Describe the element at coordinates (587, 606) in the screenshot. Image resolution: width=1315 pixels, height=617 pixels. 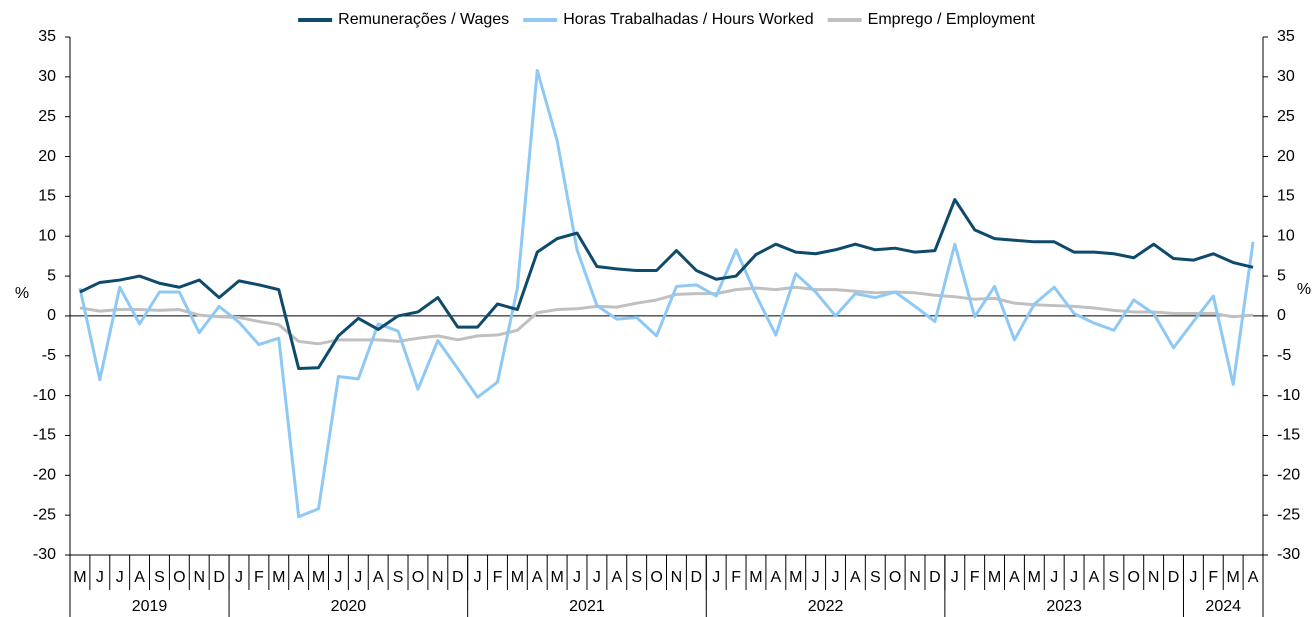
I see `year-label: 2021` at that location.